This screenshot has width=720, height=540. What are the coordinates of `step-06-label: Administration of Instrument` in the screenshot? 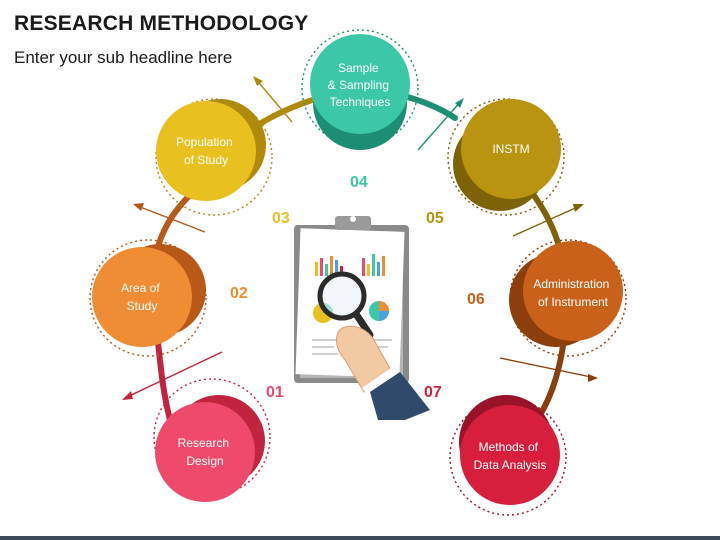 It's located at (572, 293).